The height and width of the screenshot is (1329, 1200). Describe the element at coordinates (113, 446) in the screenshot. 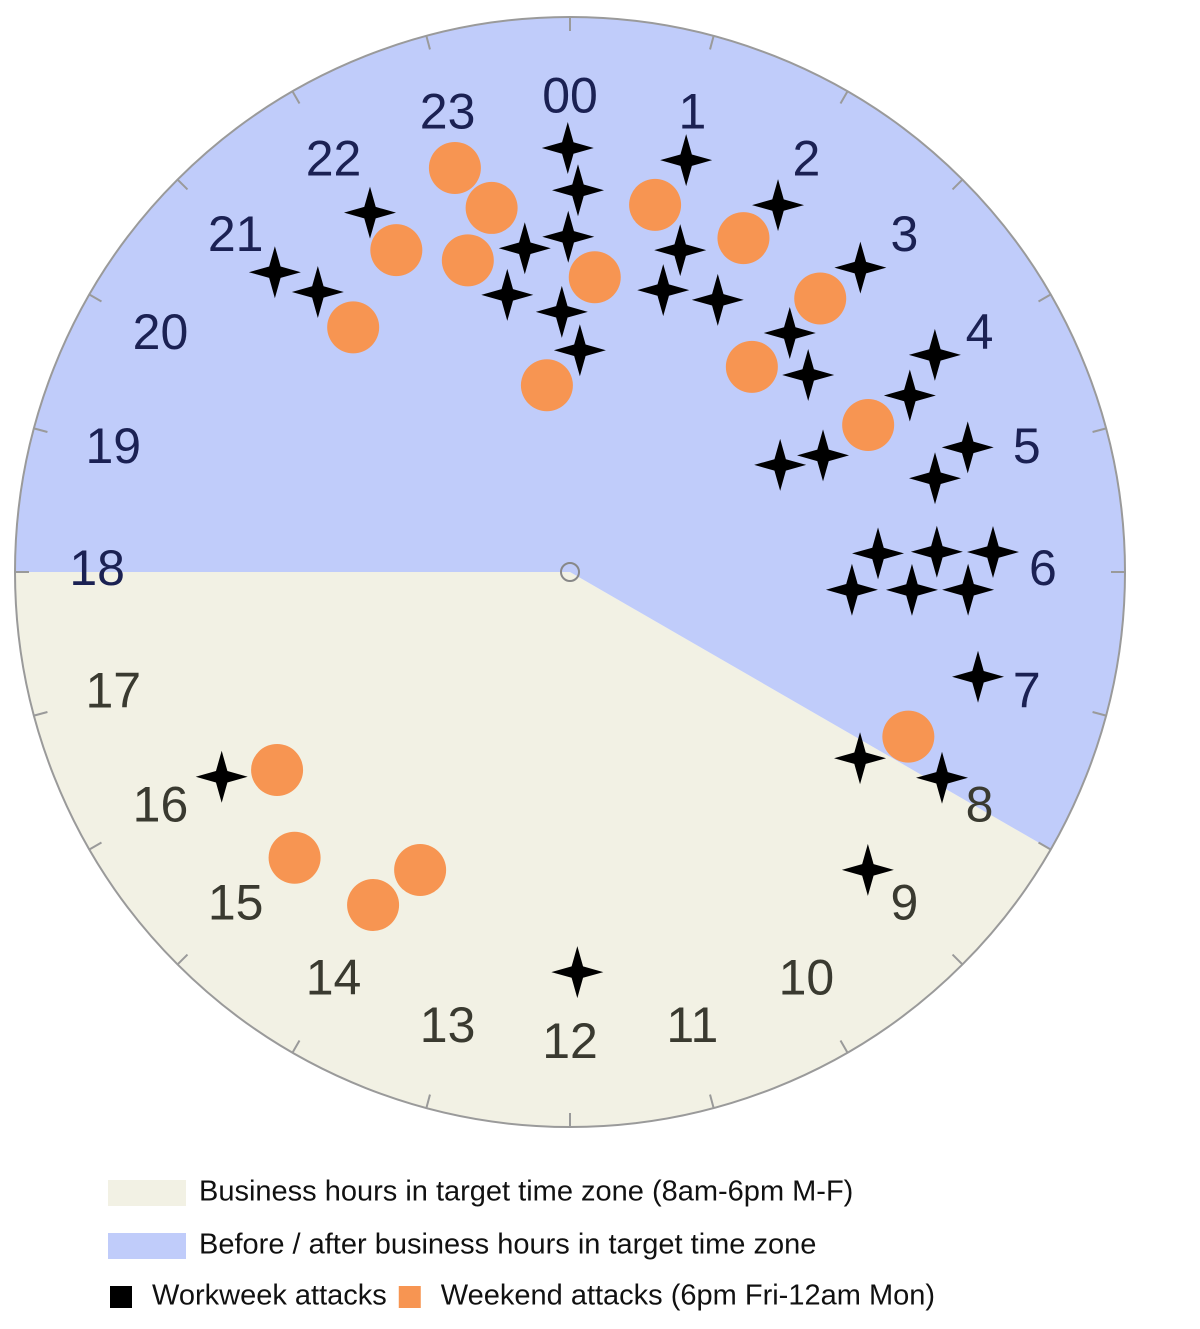

I see `hour-label: 19` at that location.